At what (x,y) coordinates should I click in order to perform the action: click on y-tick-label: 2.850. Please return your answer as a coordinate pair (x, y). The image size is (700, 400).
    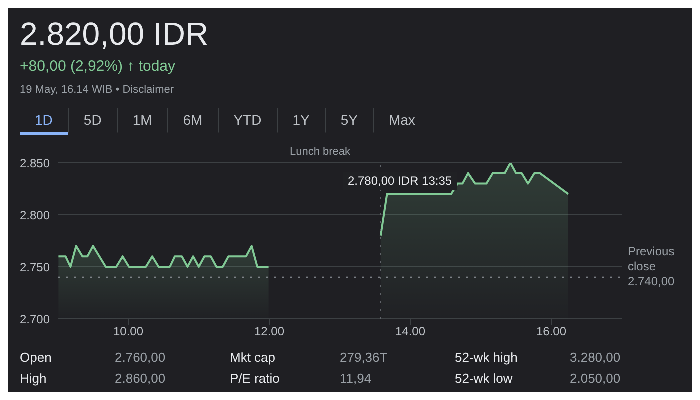
    Looking at the image, I should click on (35, 163).